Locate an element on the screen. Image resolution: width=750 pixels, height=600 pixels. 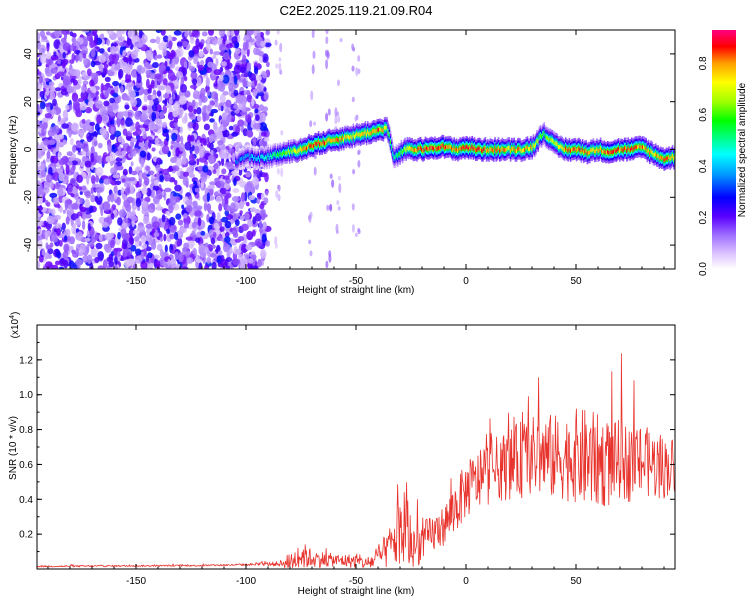
y-tick-label: 0.6 is located at coordinates (26, 465).